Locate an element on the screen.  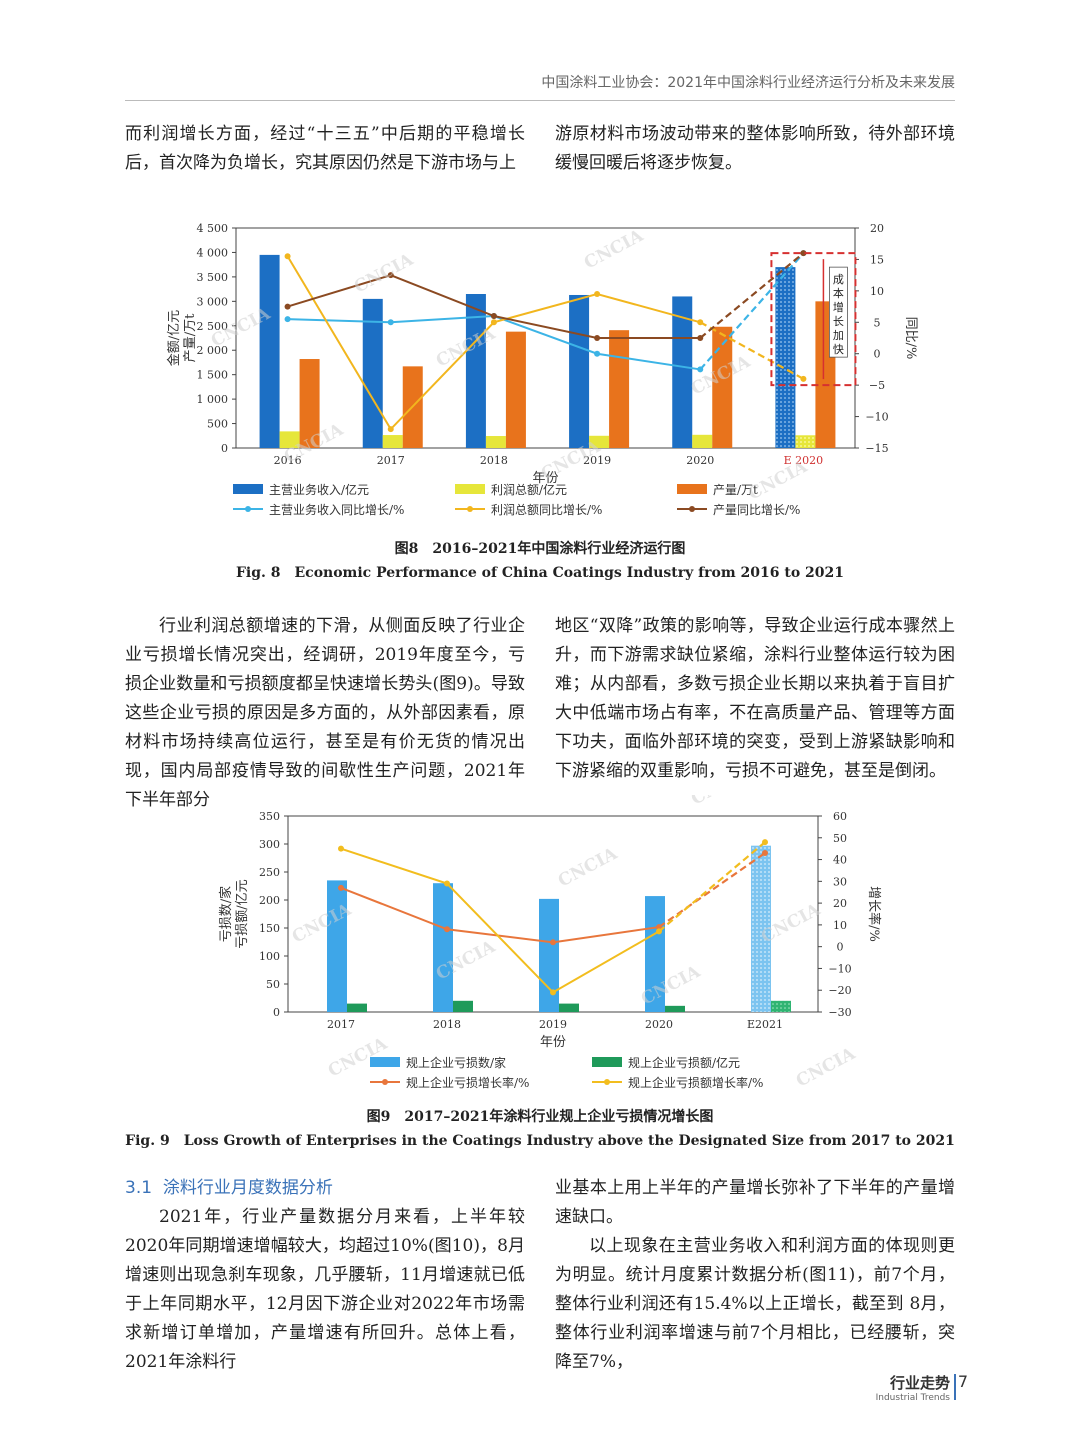
legend-label: 主营业务收入同比增长/% is located at coordinates (336, 509).